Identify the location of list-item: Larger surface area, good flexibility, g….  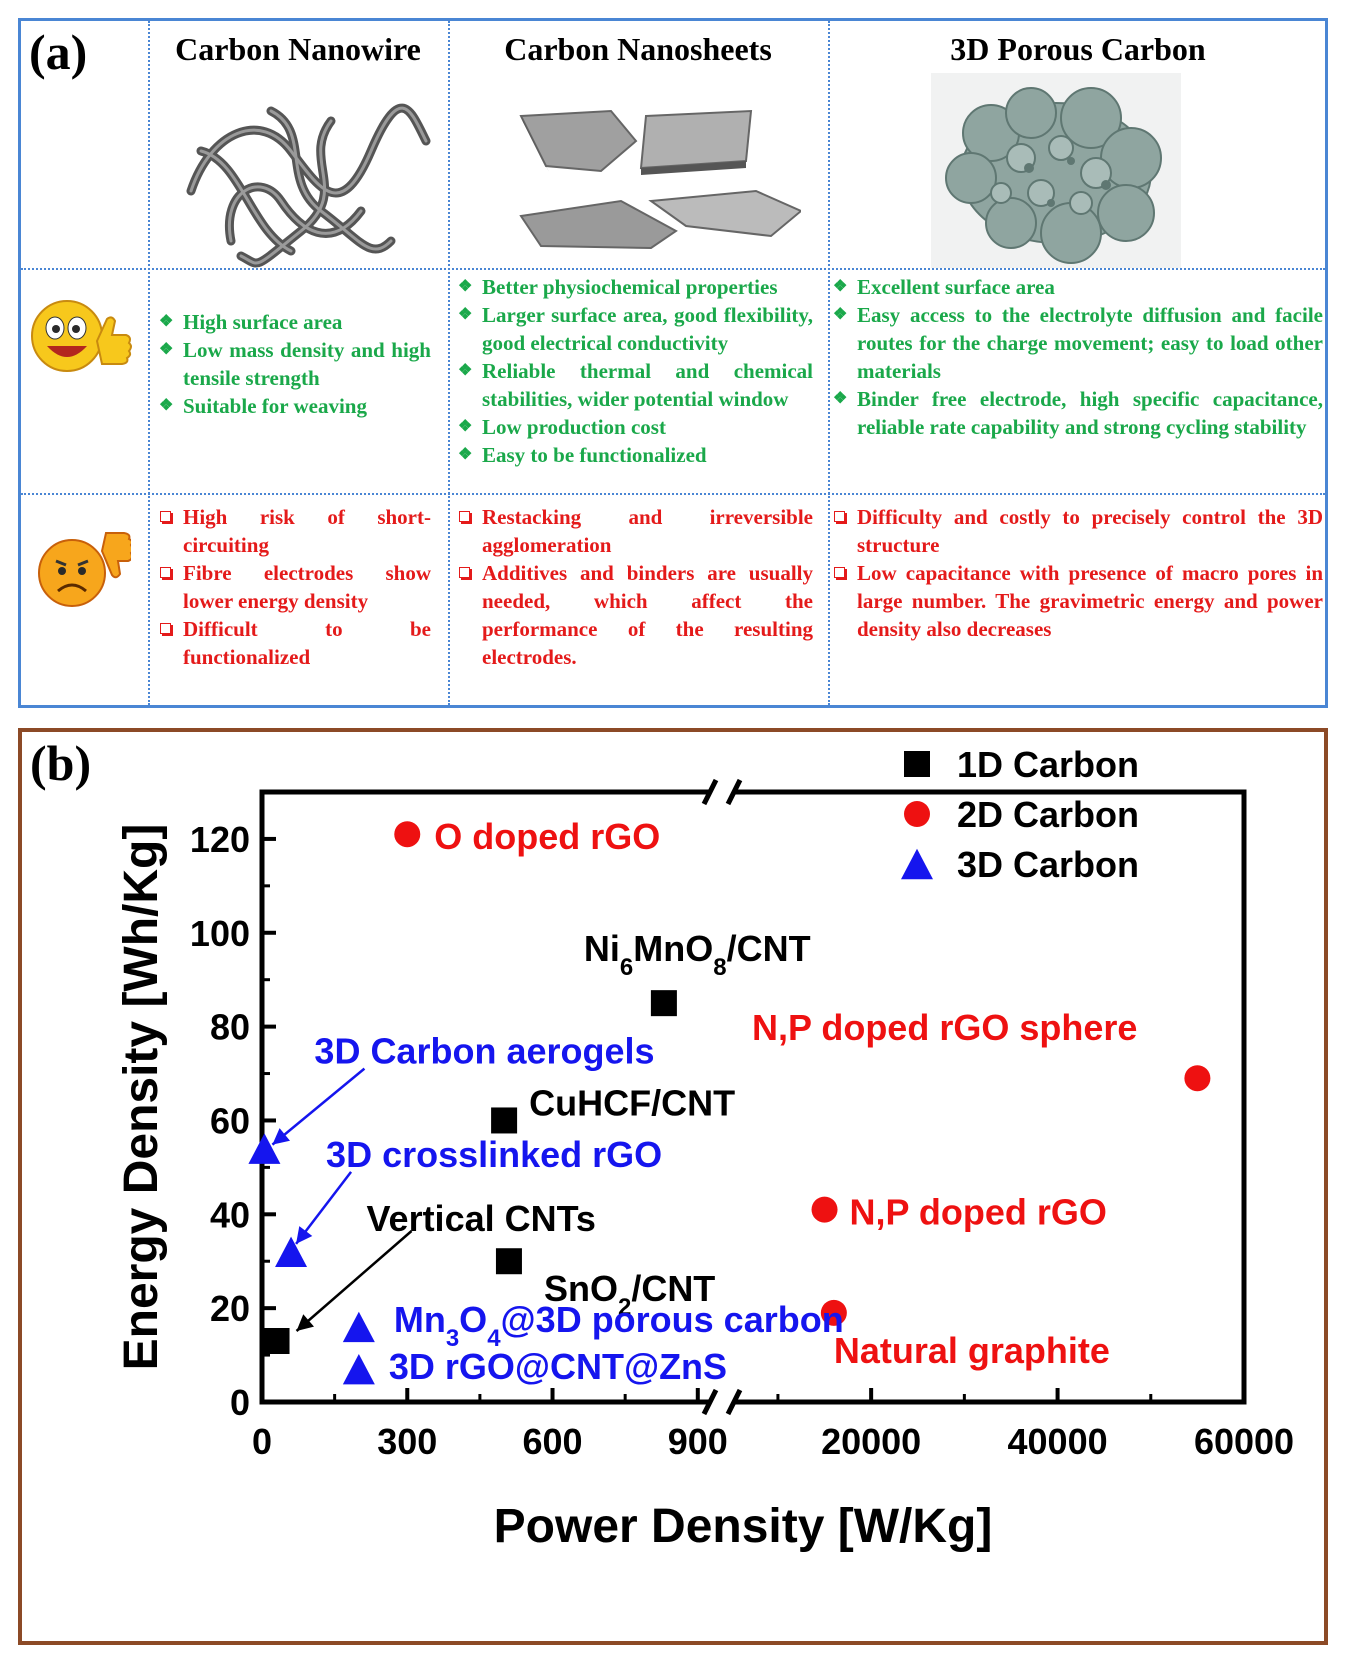
(635, 329).